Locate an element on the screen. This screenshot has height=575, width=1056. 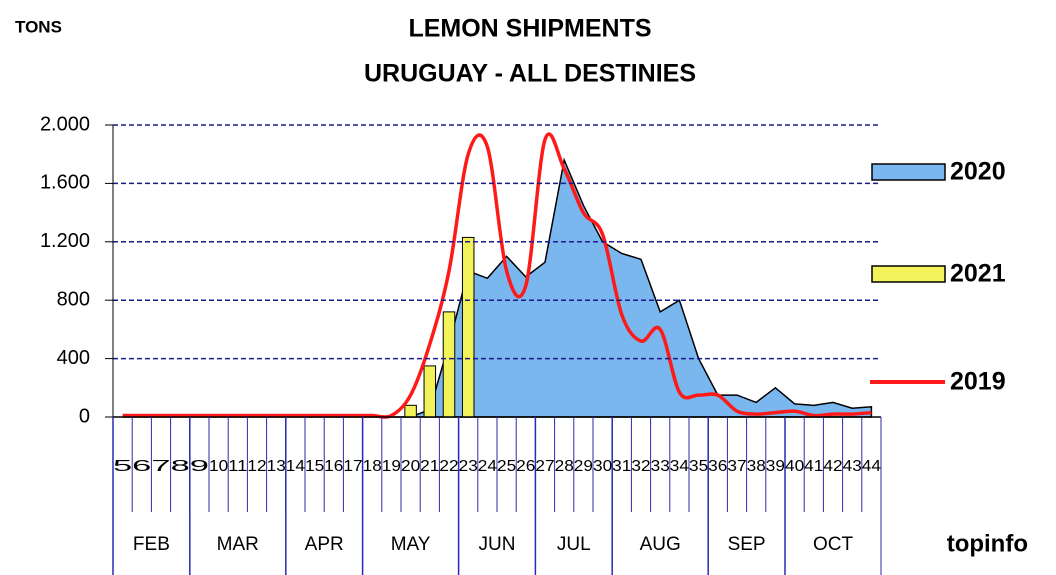
x-tick-label: 37 is located at coordinates (736, 466).